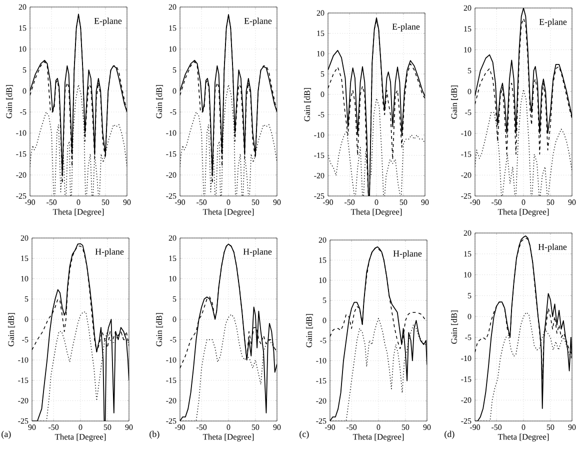 The image size is (587, 449). What do you see at coordinates (6, 434) in the screenshot?
I see `text: (a)` at bounding box center [6, 434].